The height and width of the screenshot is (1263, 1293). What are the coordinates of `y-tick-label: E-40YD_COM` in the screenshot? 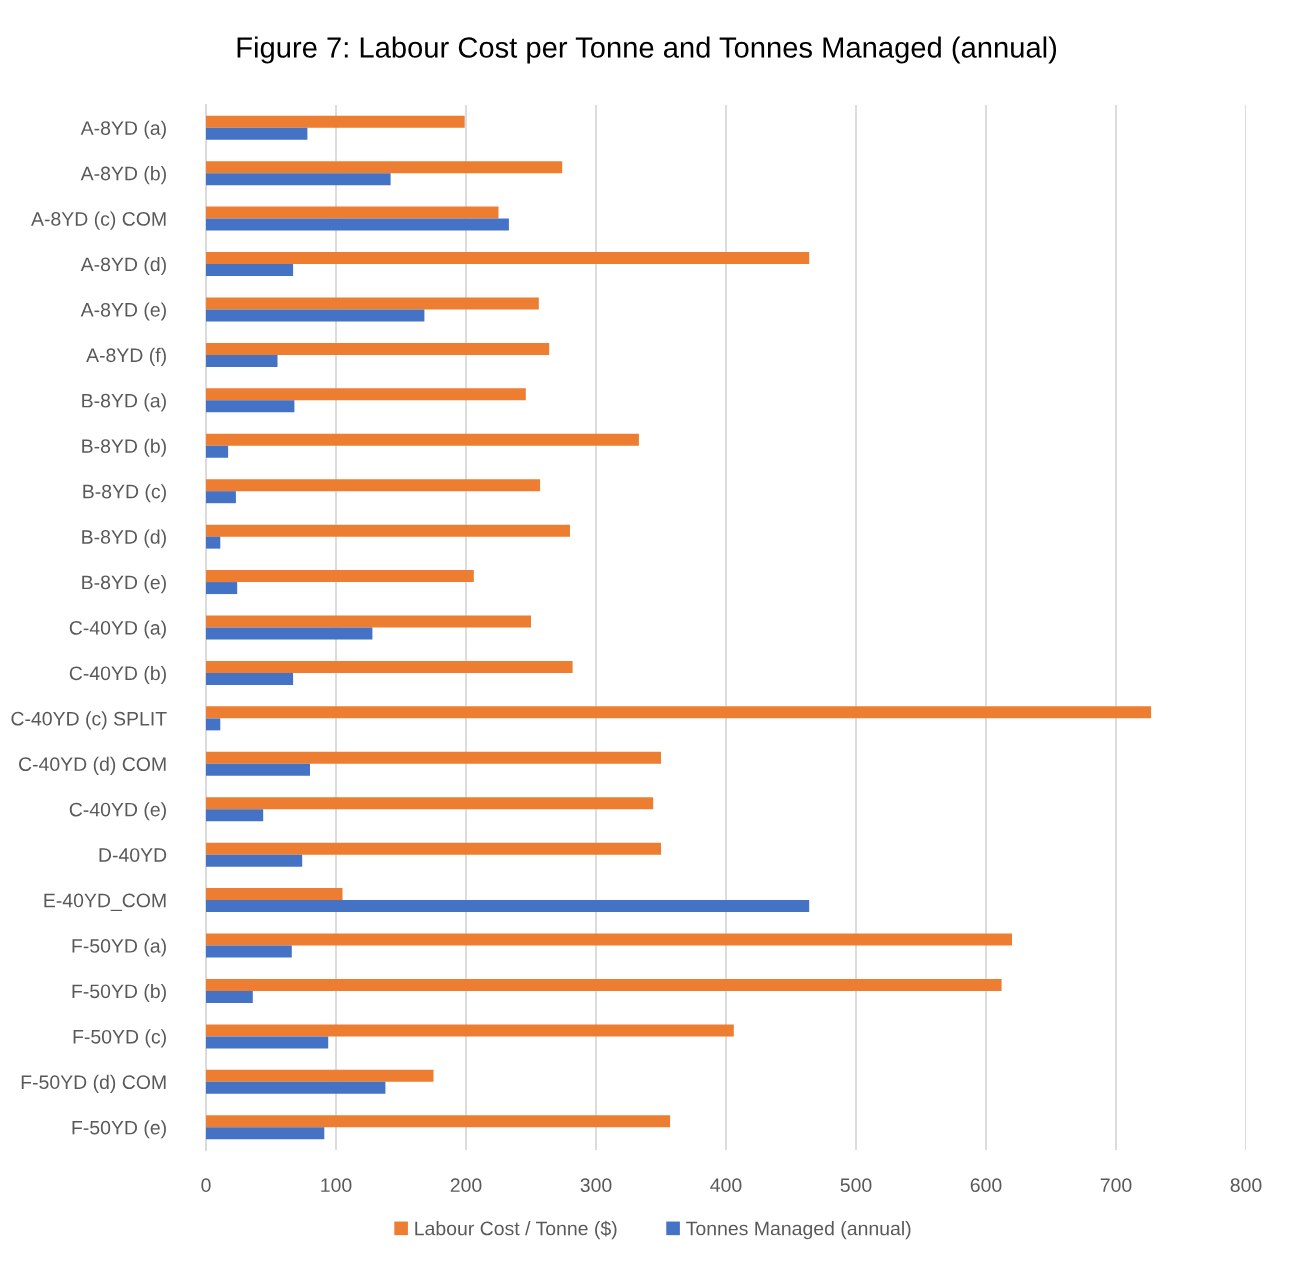 It's located at (105, 902).